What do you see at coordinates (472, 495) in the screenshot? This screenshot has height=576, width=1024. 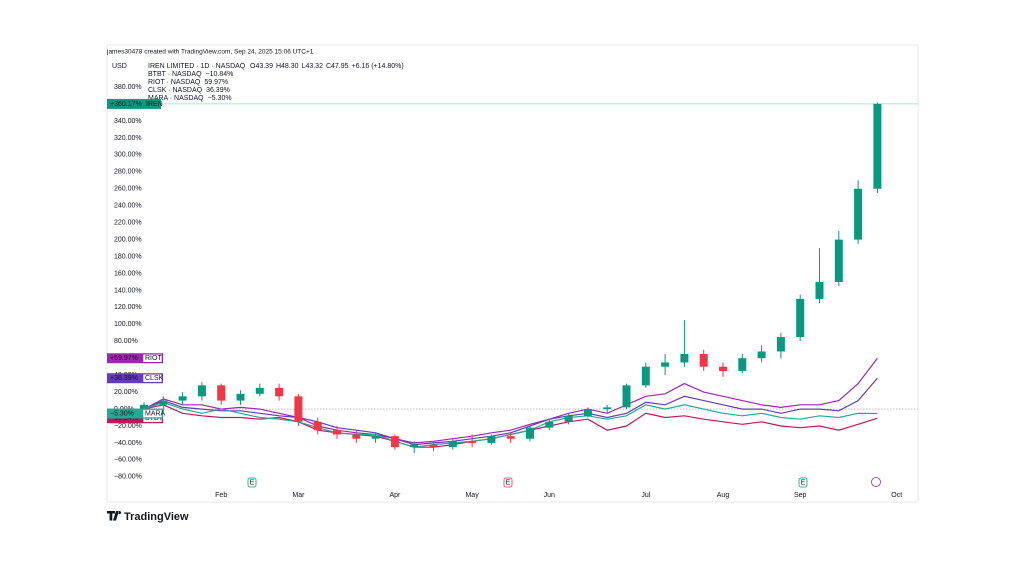 I see `x-tick-label: May` at bounding box center [472, 495].